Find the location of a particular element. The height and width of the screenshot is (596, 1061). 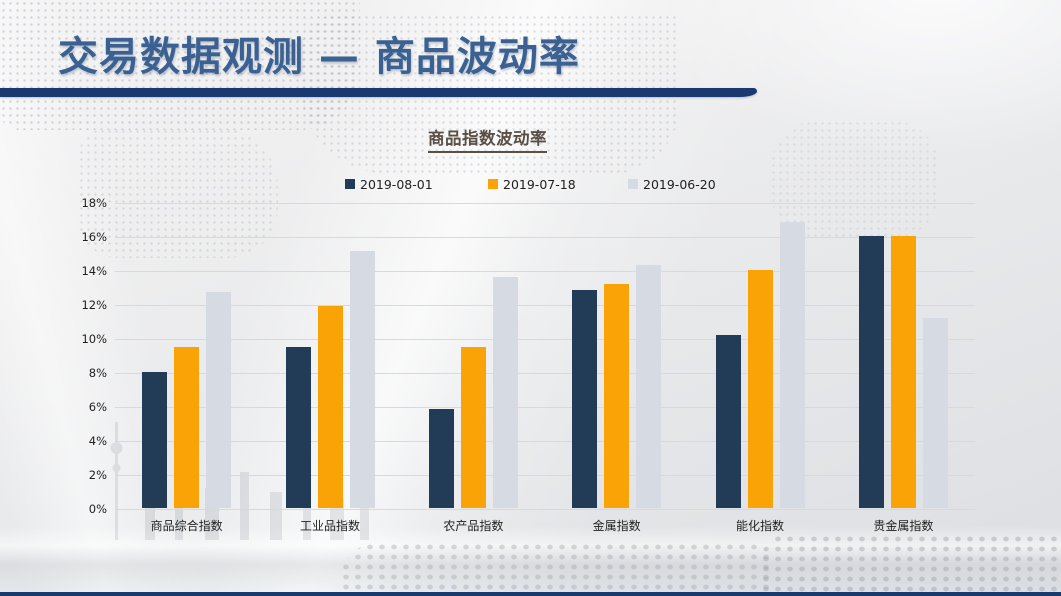

y-axis-tick-label: 16% is located at coordinates (94, 237).